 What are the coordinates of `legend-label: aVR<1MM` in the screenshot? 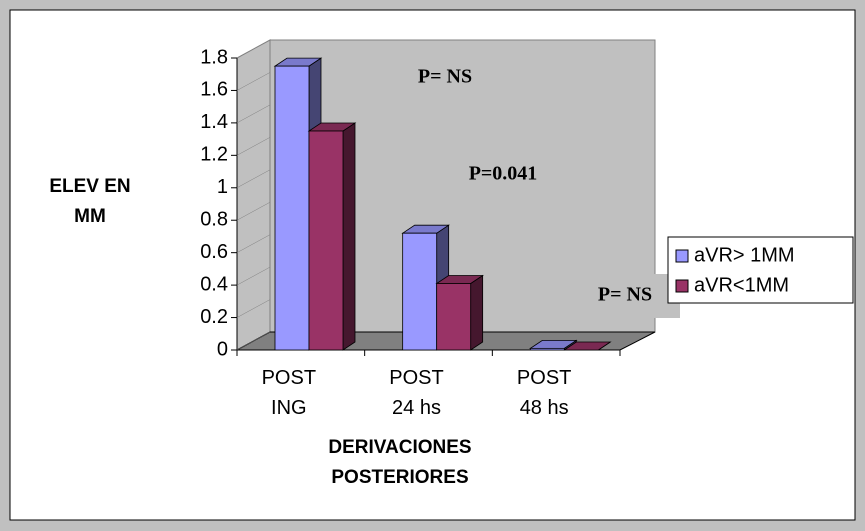 It's located at (741, 285).